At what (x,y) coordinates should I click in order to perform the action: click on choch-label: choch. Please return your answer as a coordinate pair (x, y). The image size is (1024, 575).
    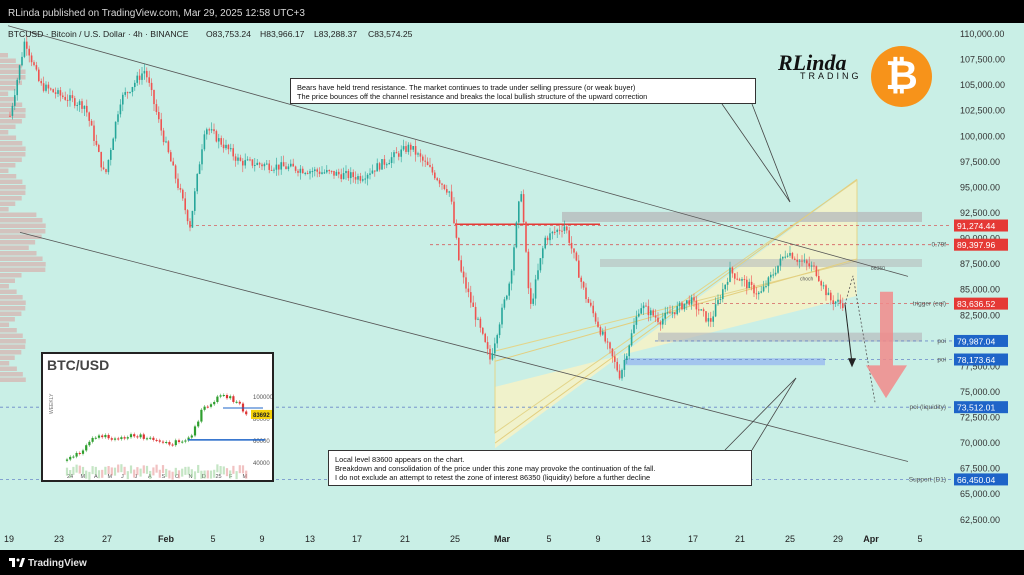
    Looking at the image, I should click on (807, 279).